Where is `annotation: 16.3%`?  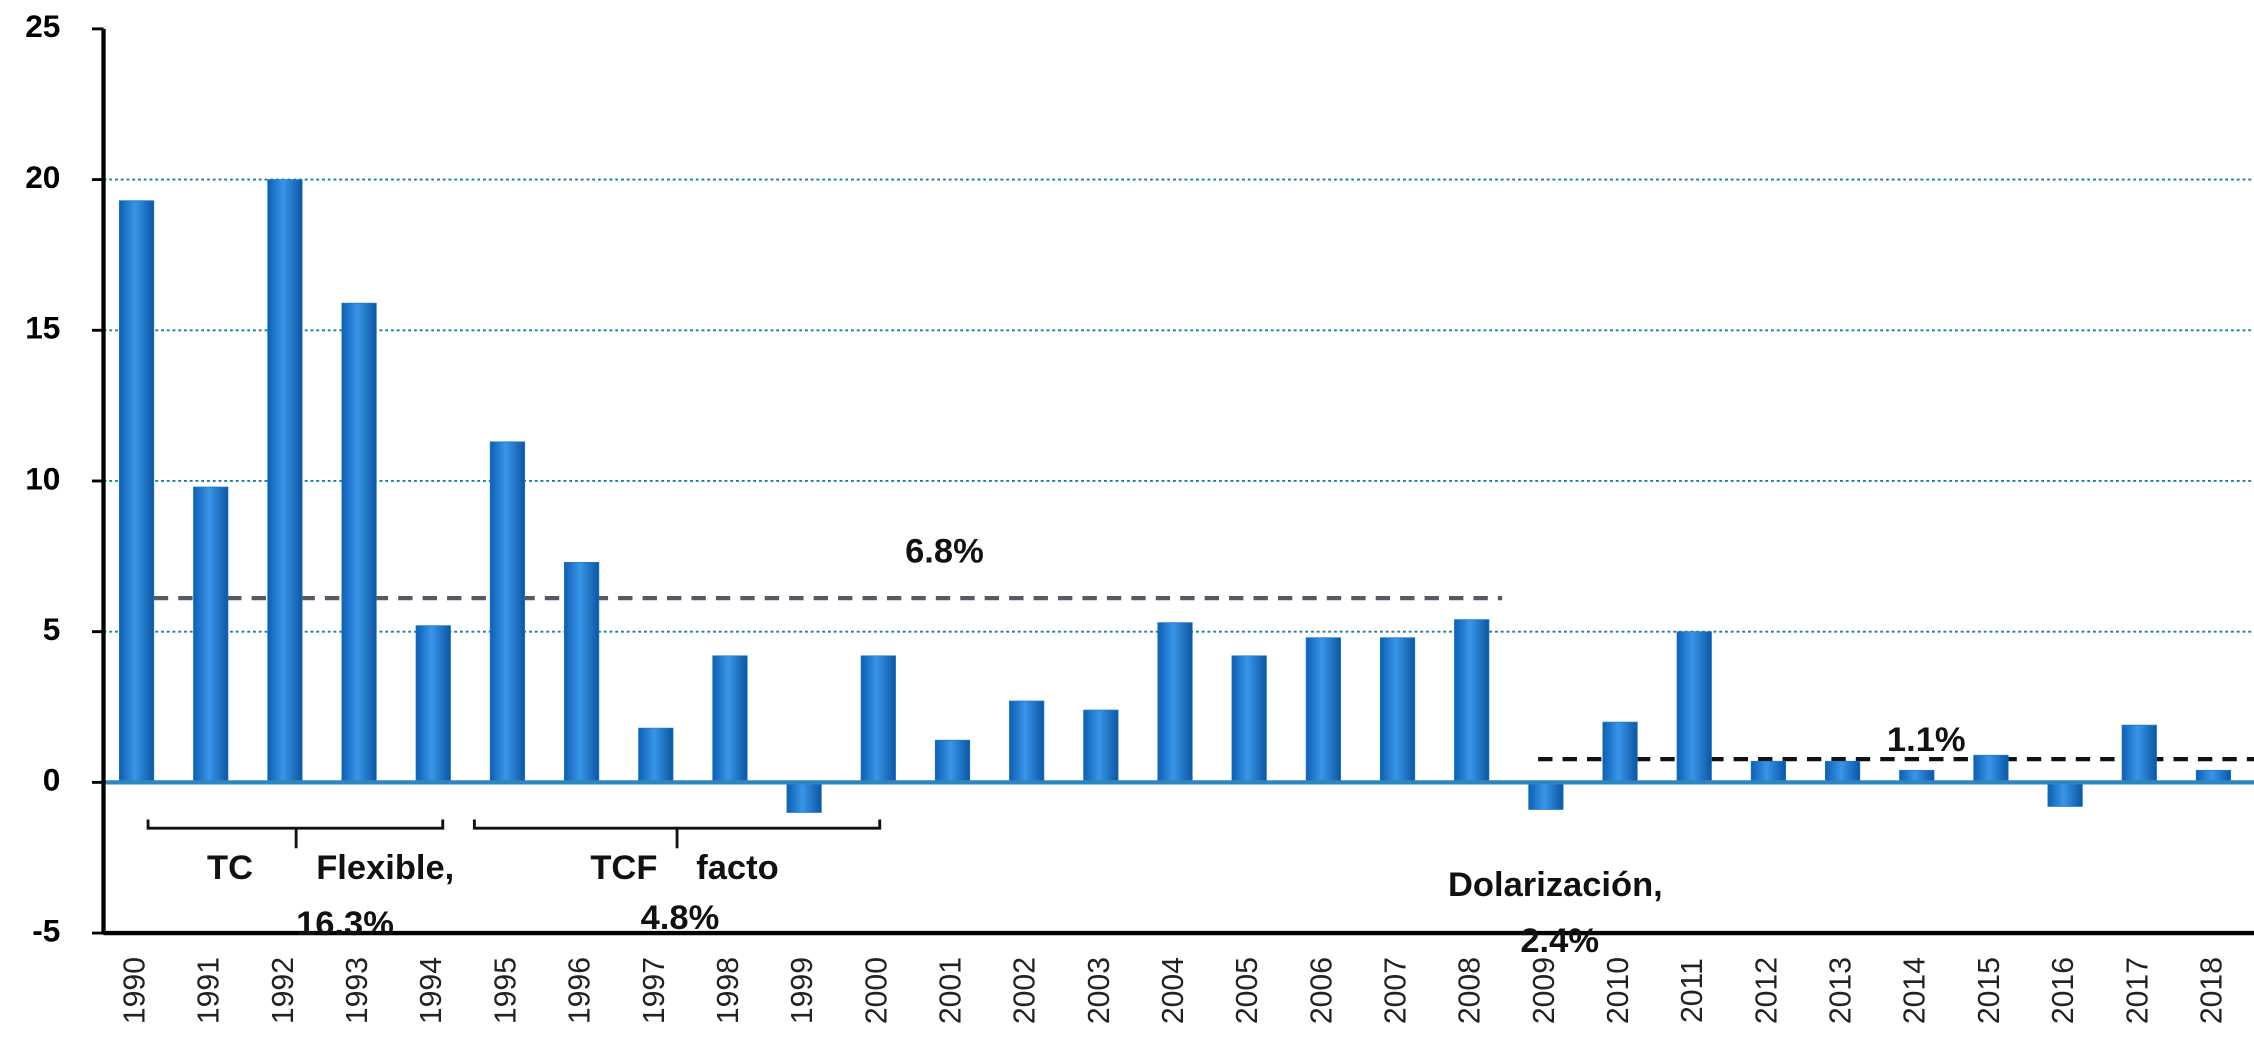
annotation: 16.3% is located at coordinates (345, 924).